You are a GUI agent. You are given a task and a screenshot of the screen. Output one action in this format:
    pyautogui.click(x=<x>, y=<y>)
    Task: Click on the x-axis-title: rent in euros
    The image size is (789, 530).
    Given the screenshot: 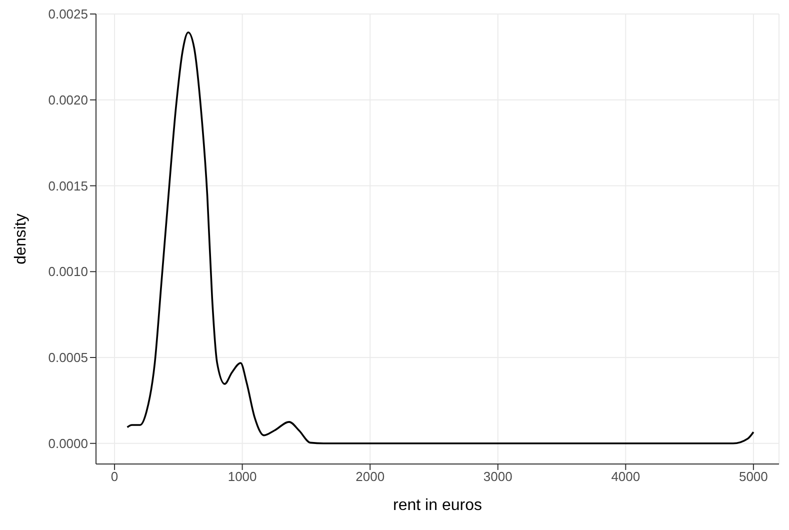 What is the action you would take?
    pyautogui.click(x=437, y=505)
    